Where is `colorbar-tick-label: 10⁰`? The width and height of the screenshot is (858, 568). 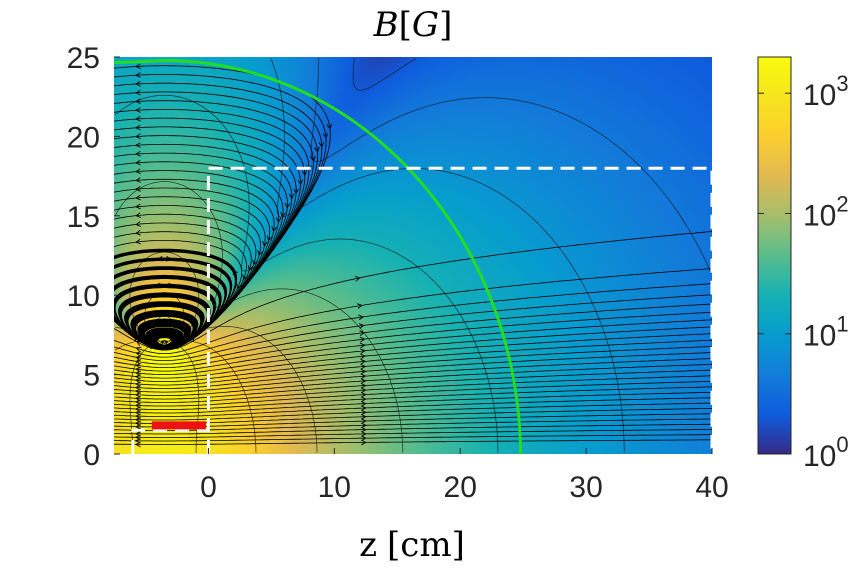 colorbar-tick-label: 10⁰ is located at coordinates (826, 452).